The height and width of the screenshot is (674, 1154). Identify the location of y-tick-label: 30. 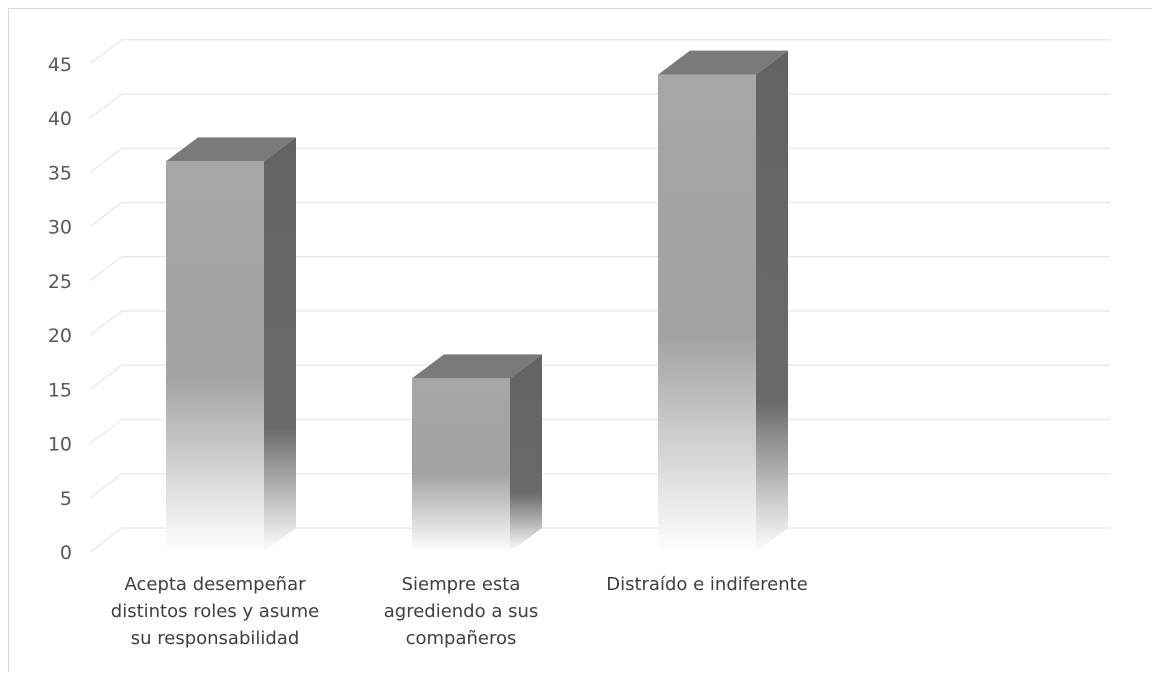
(60, 228).